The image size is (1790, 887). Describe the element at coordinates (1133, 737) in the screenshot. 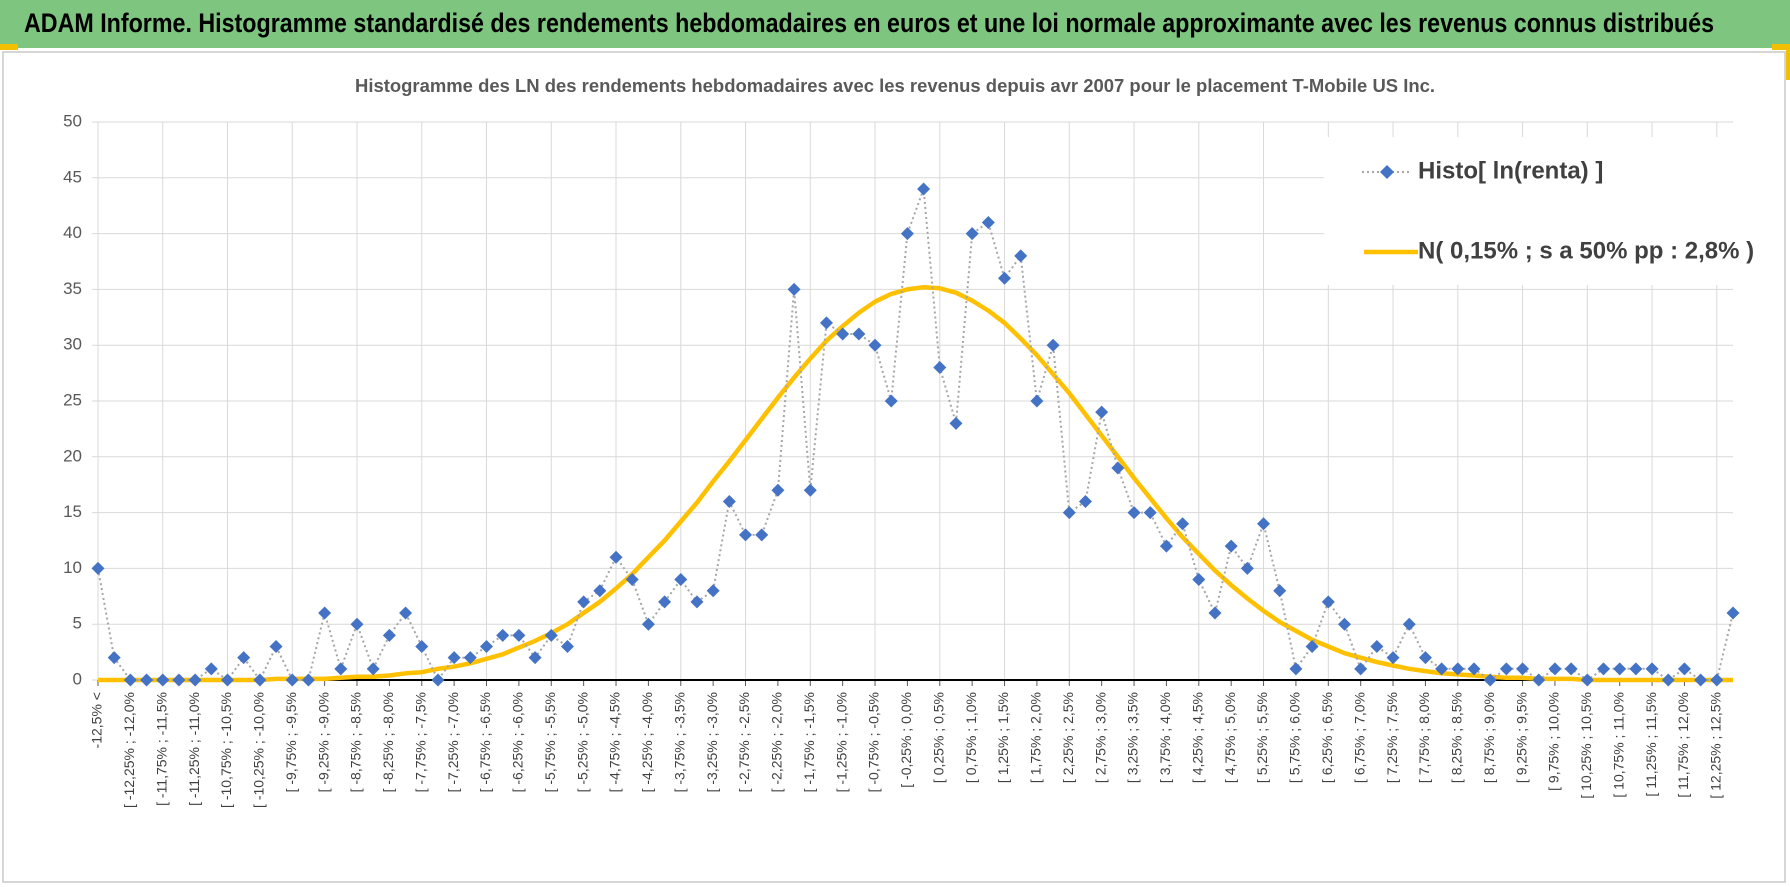

I see `x-tick-label: [ 3,25% ; 3,5%` at that location.